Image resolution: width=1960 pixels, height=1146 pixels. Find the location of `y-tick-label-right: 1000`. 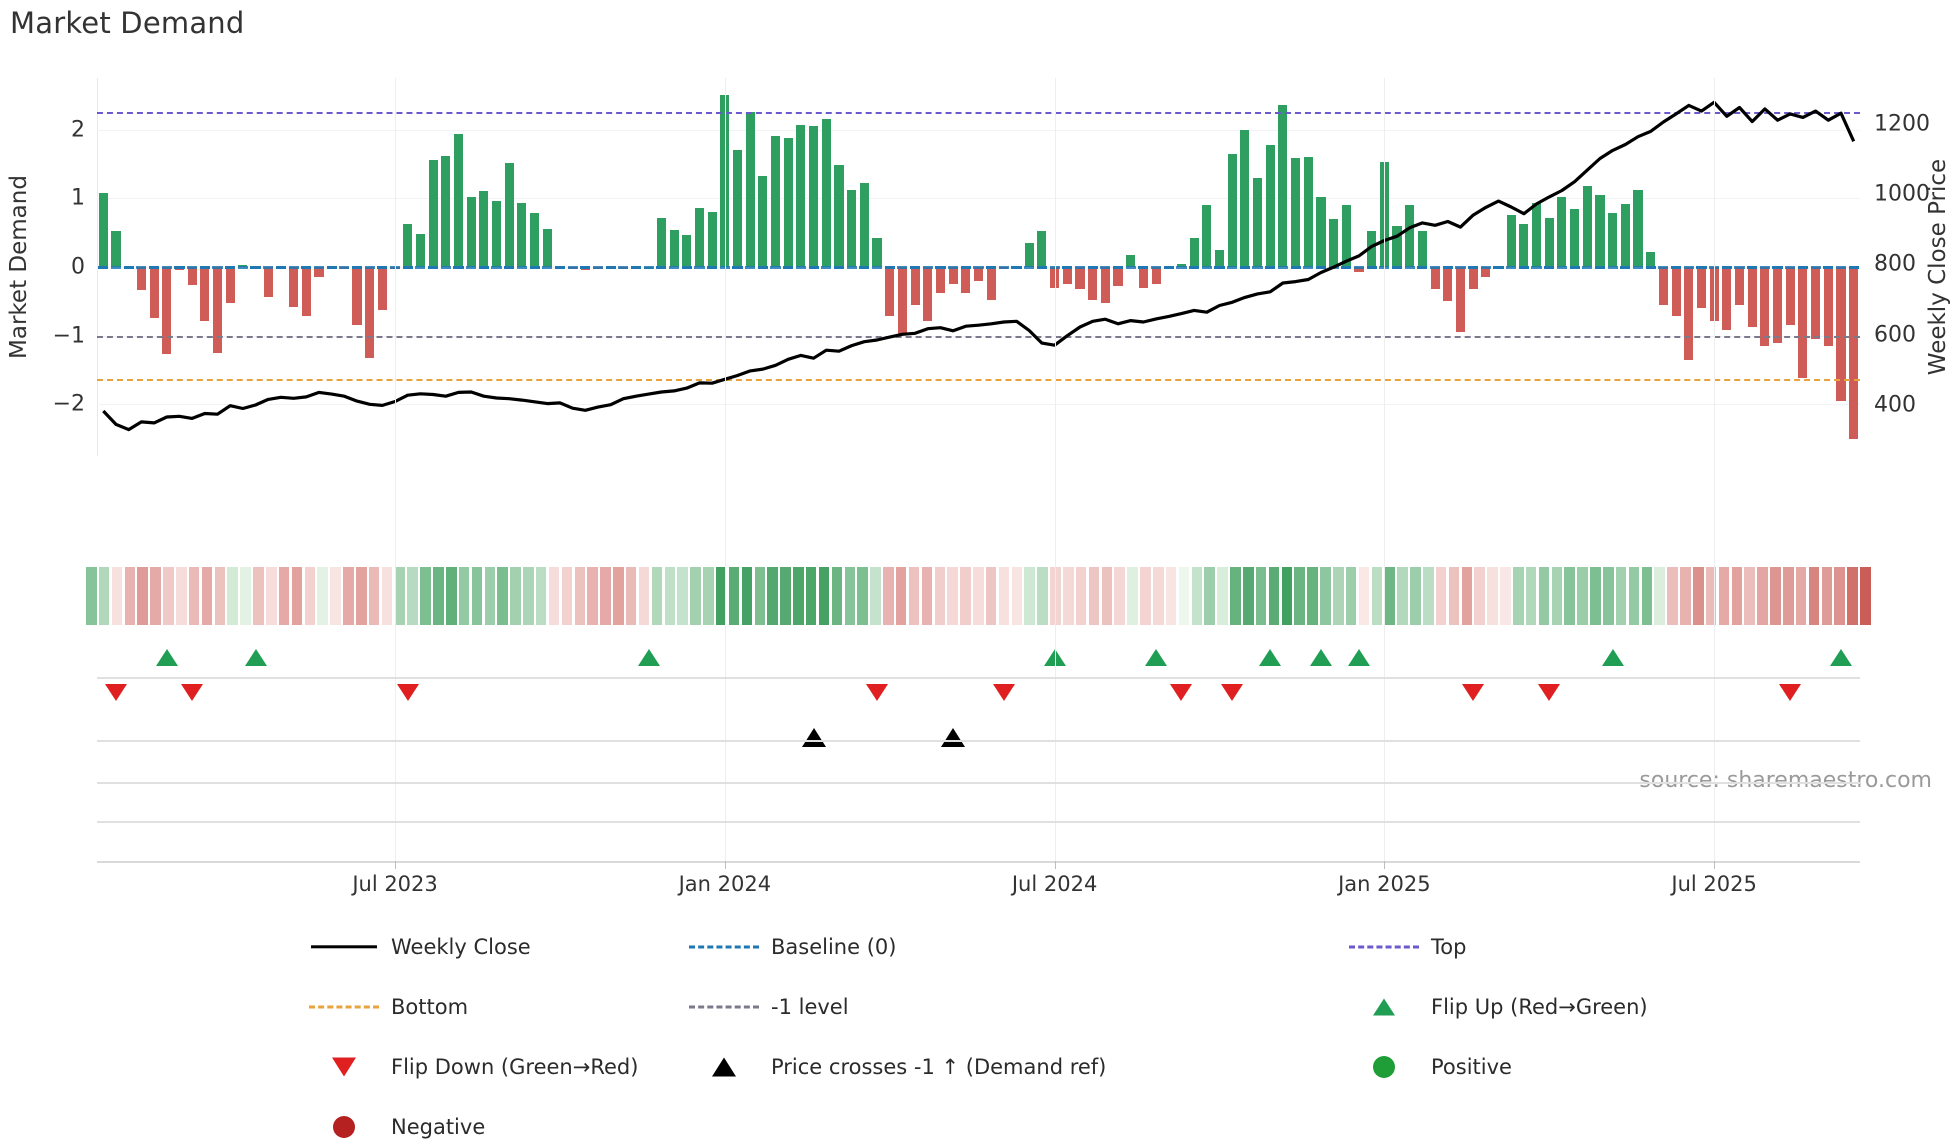

y-tick-label-right: 1000 is located at coordinates (1902, 194).